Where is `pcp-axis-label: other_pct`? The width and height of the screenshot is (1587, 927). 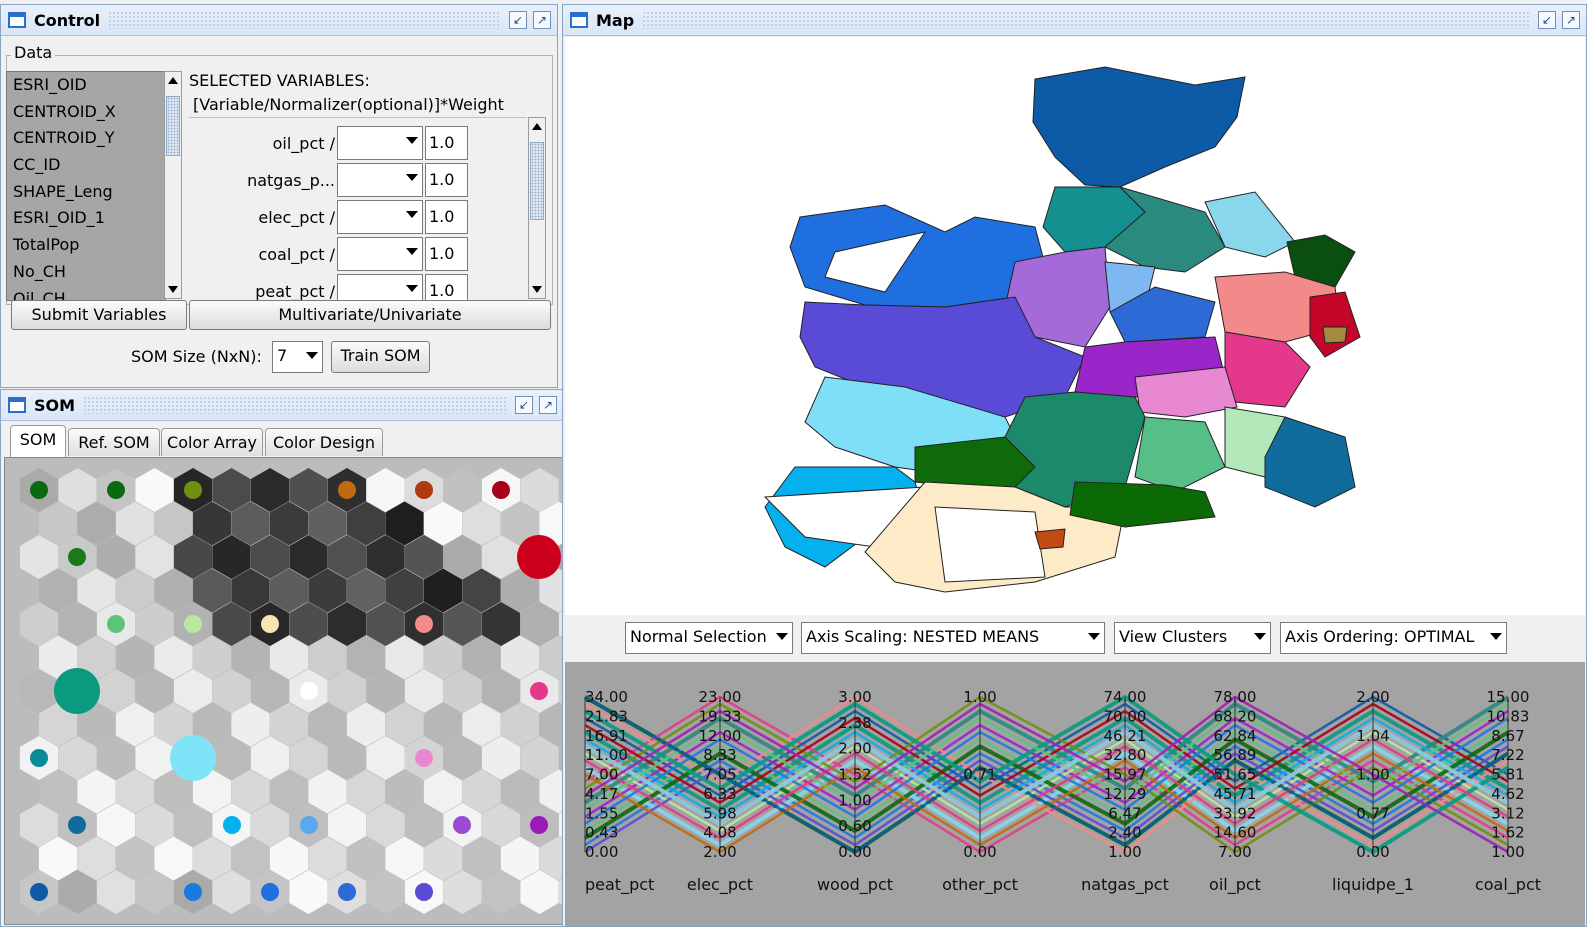
pcp-axis-label: other_pct is located at coordinates (980, 885).